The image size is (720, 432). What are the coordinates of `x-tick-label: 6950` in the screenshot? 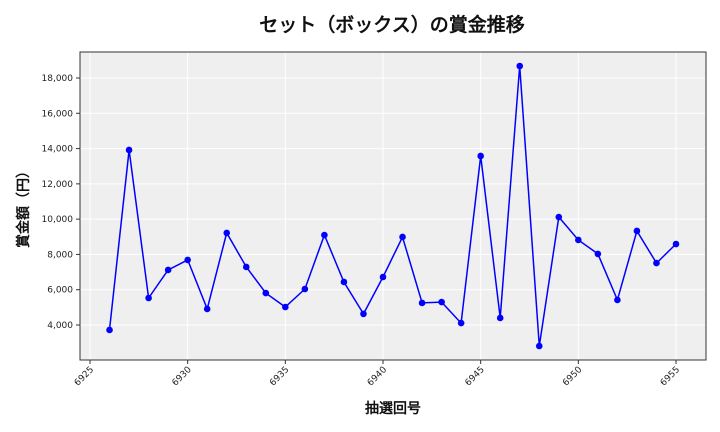 It's located at (572, 376).